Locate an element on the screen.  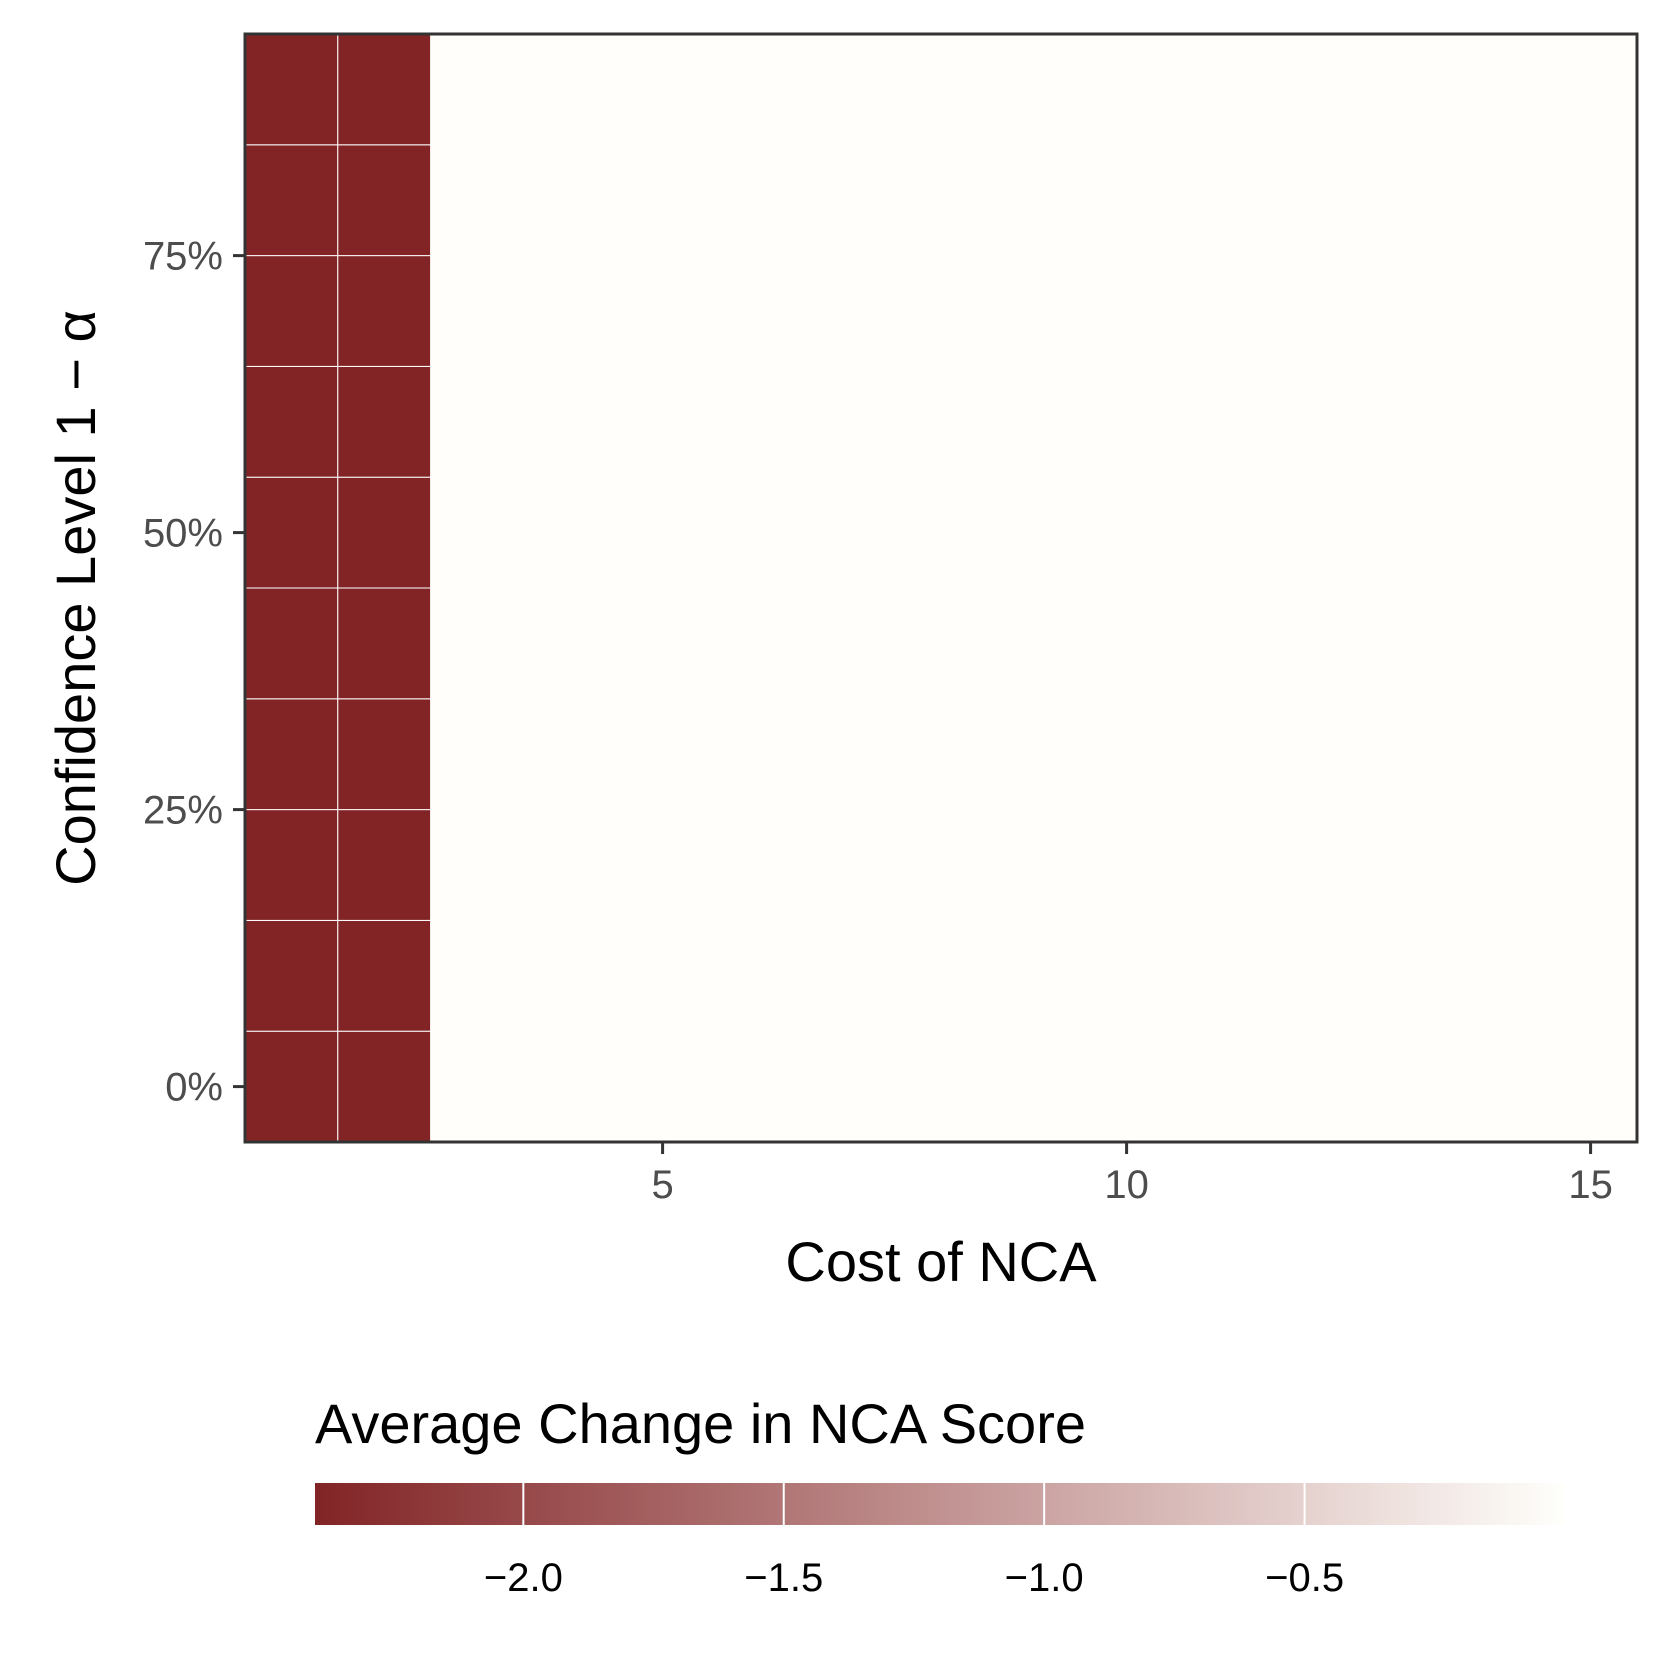
colorbar-tick-label: −1.0 is located at coordinates (1044, 1578).